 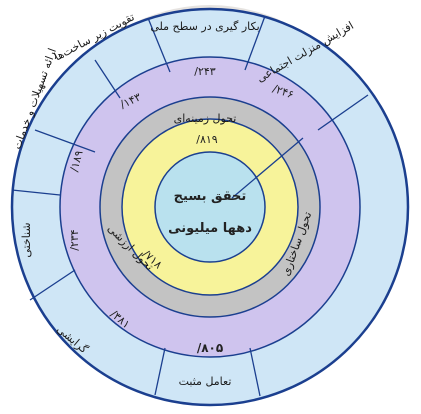 What do you see at coordinates (77, 161) in the screenshot?
I see `lavender-value-left: /۱۸۹` at bounding box center [77, 161].